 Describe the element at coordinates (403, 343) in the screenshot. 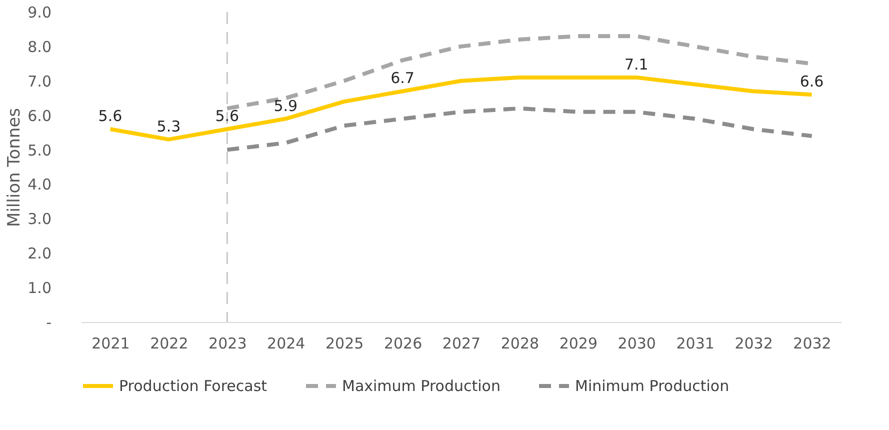

I see `x-tick-label: 2026` at that location.